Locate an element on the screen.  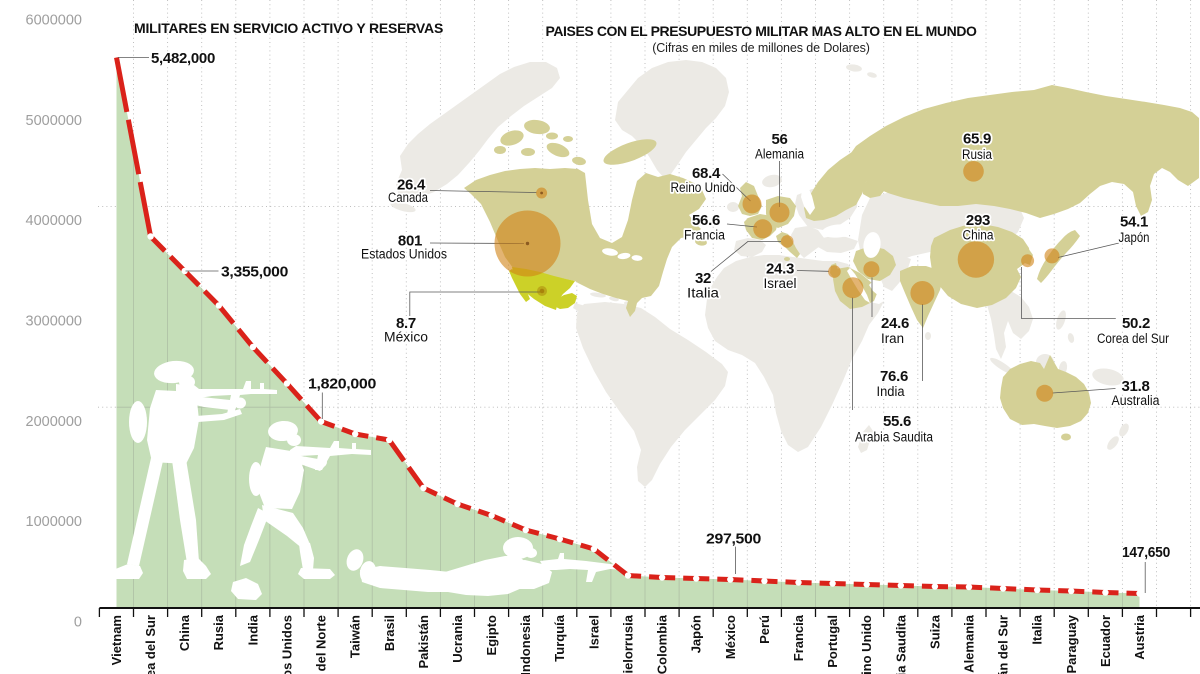
svg-text: 1000000 is located at coordinates (54, 522).